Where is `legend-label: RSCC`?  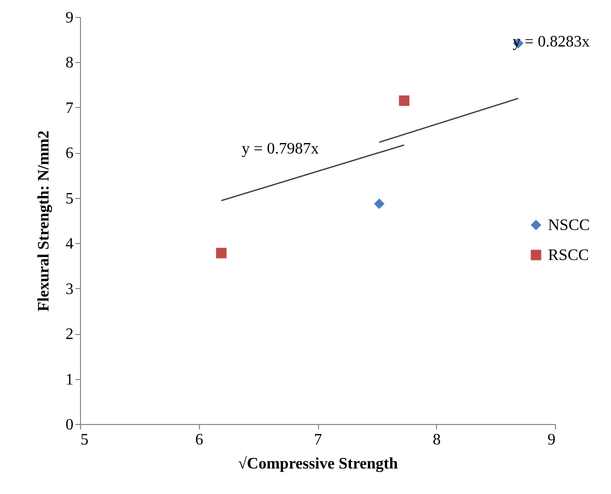
legend-label: RSCC is located at coordinates (568, 255).